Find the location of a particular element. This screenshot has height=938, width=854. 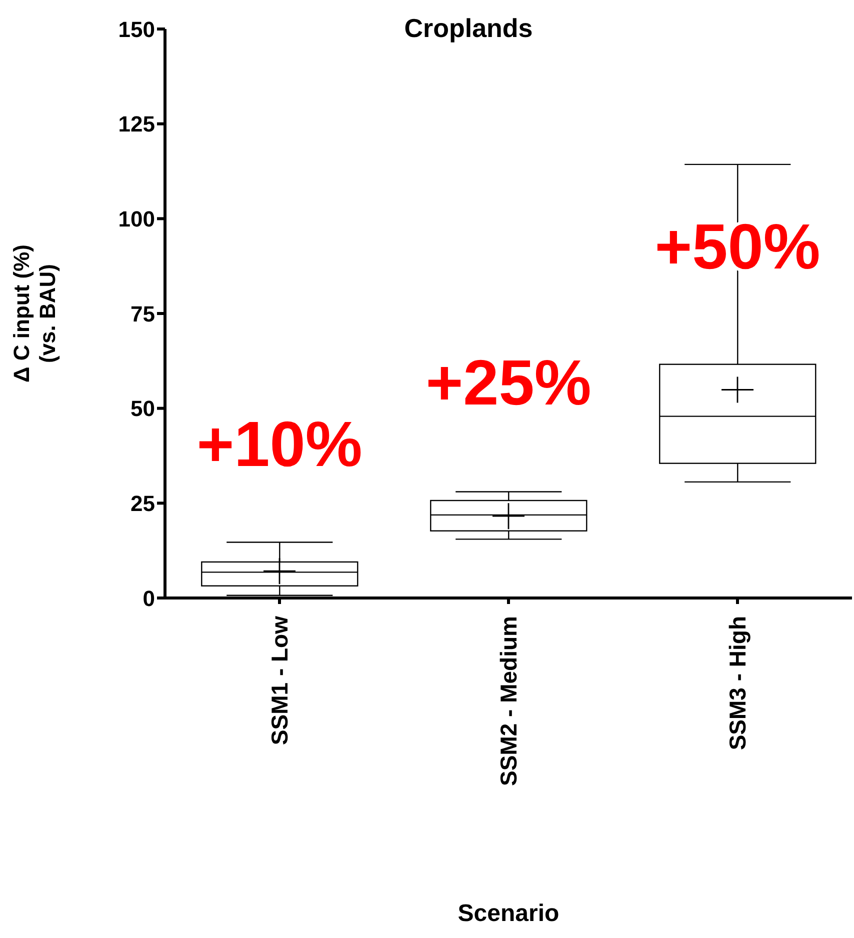

y-tick-label: 150 is located at coordinates (136, 29).